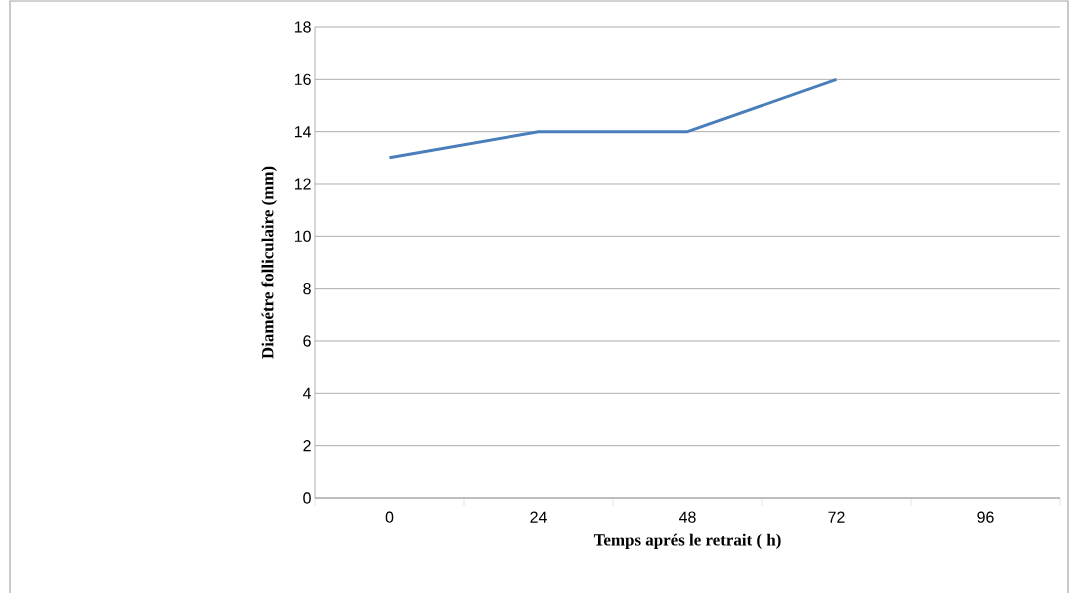 The width and height of the screenshot is (1069, 593). I want to click on x-tick-label: 0, so click(389, 517).